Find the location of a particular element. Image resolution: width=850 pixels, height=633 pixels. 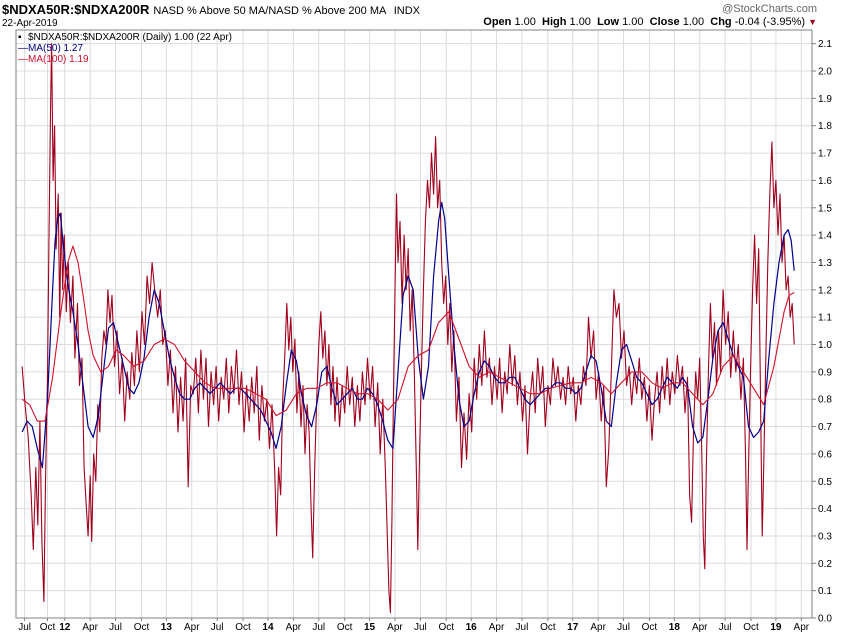

y-tick-label: 0.6 is located at coordinates (825, 454).